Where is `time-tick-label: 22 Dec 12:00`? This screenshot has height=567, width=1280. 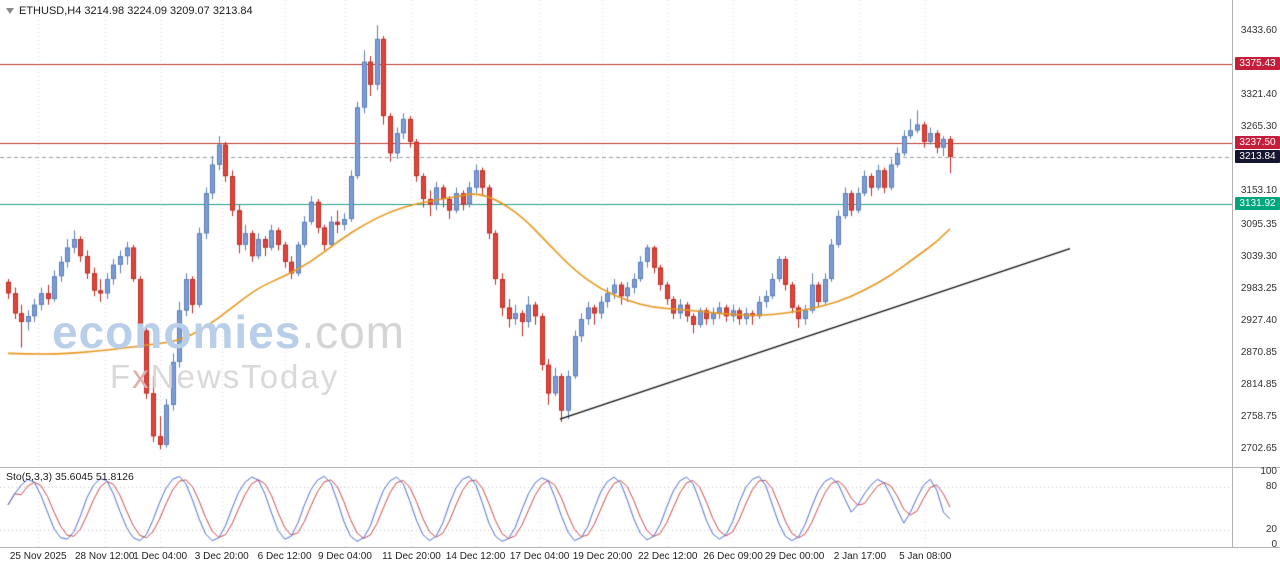 time-tick-label: 22 Dec 12:00 is located at coordinates (667, 556).